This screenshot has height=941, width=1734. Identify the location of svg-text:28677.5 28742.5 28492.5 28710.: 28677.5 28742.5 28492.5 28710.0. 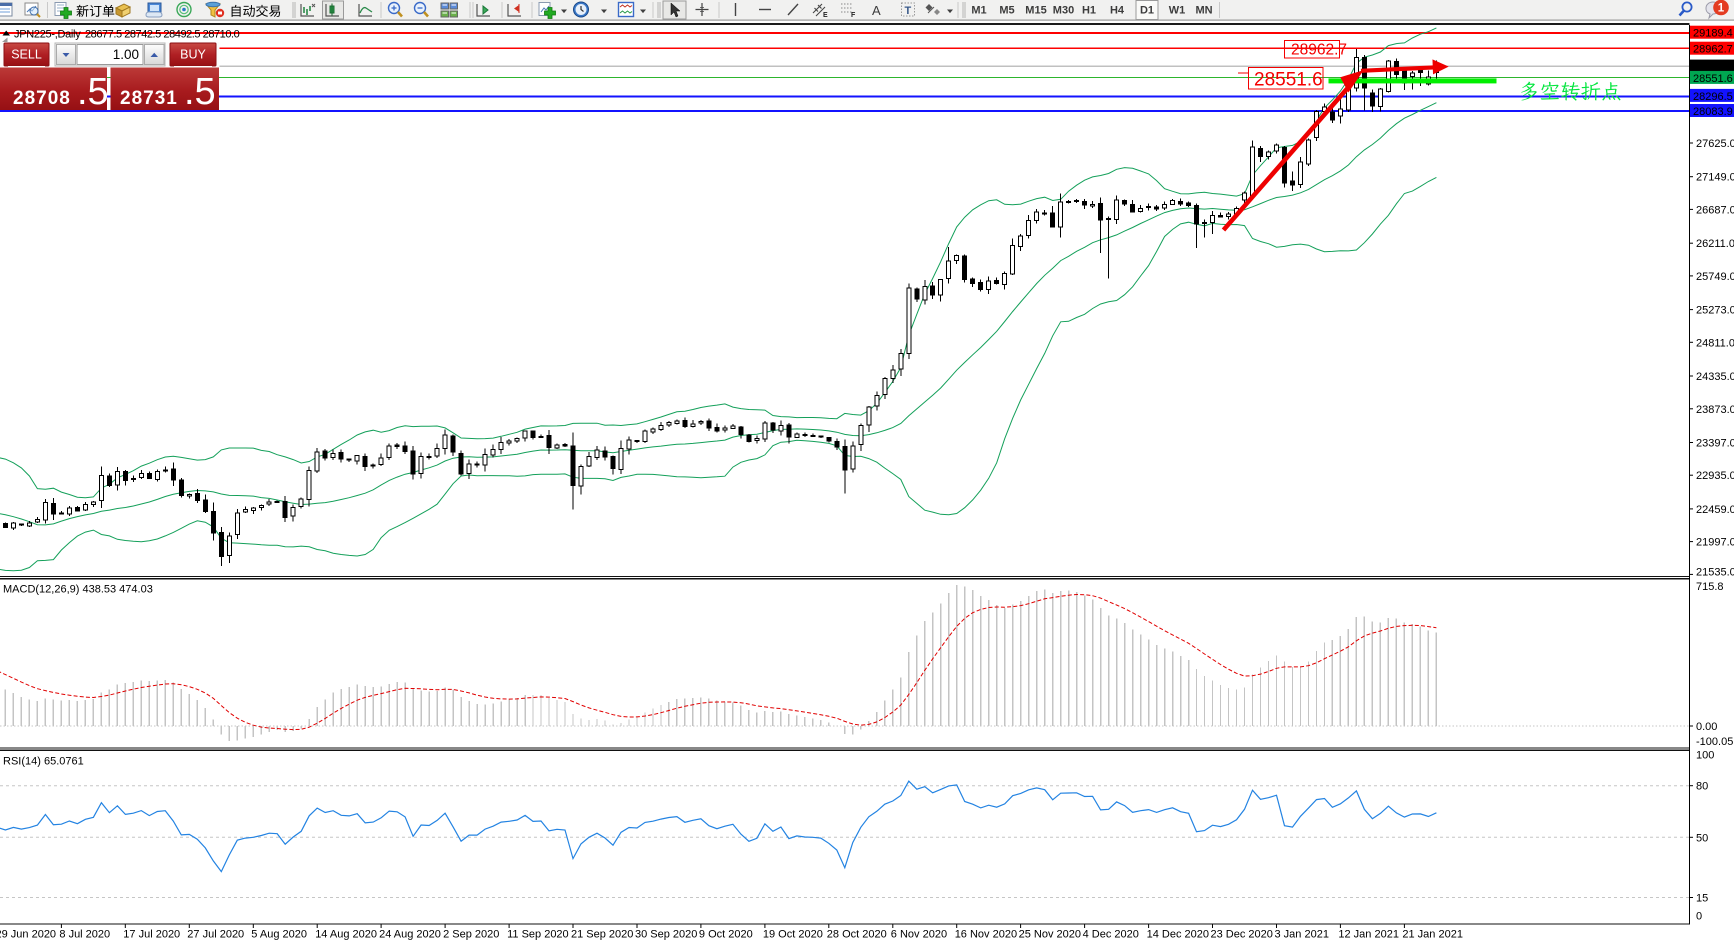
(162, 35).